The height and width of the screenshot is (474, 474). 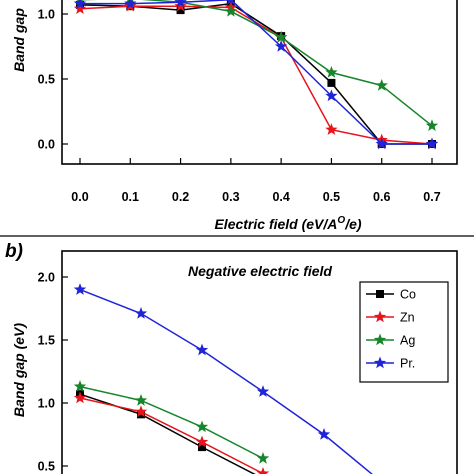 I want to click on panel-a-y-axis-label: Band gap, so click(x=19, y=40).